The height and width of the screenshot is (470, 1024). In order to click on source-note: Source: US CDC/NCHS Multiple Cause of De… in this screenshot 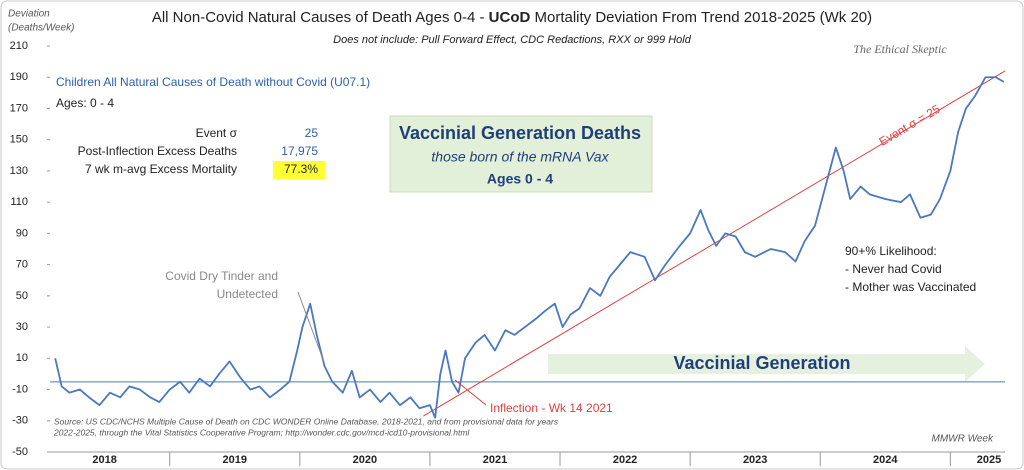, I will do `click(306, 421)`.